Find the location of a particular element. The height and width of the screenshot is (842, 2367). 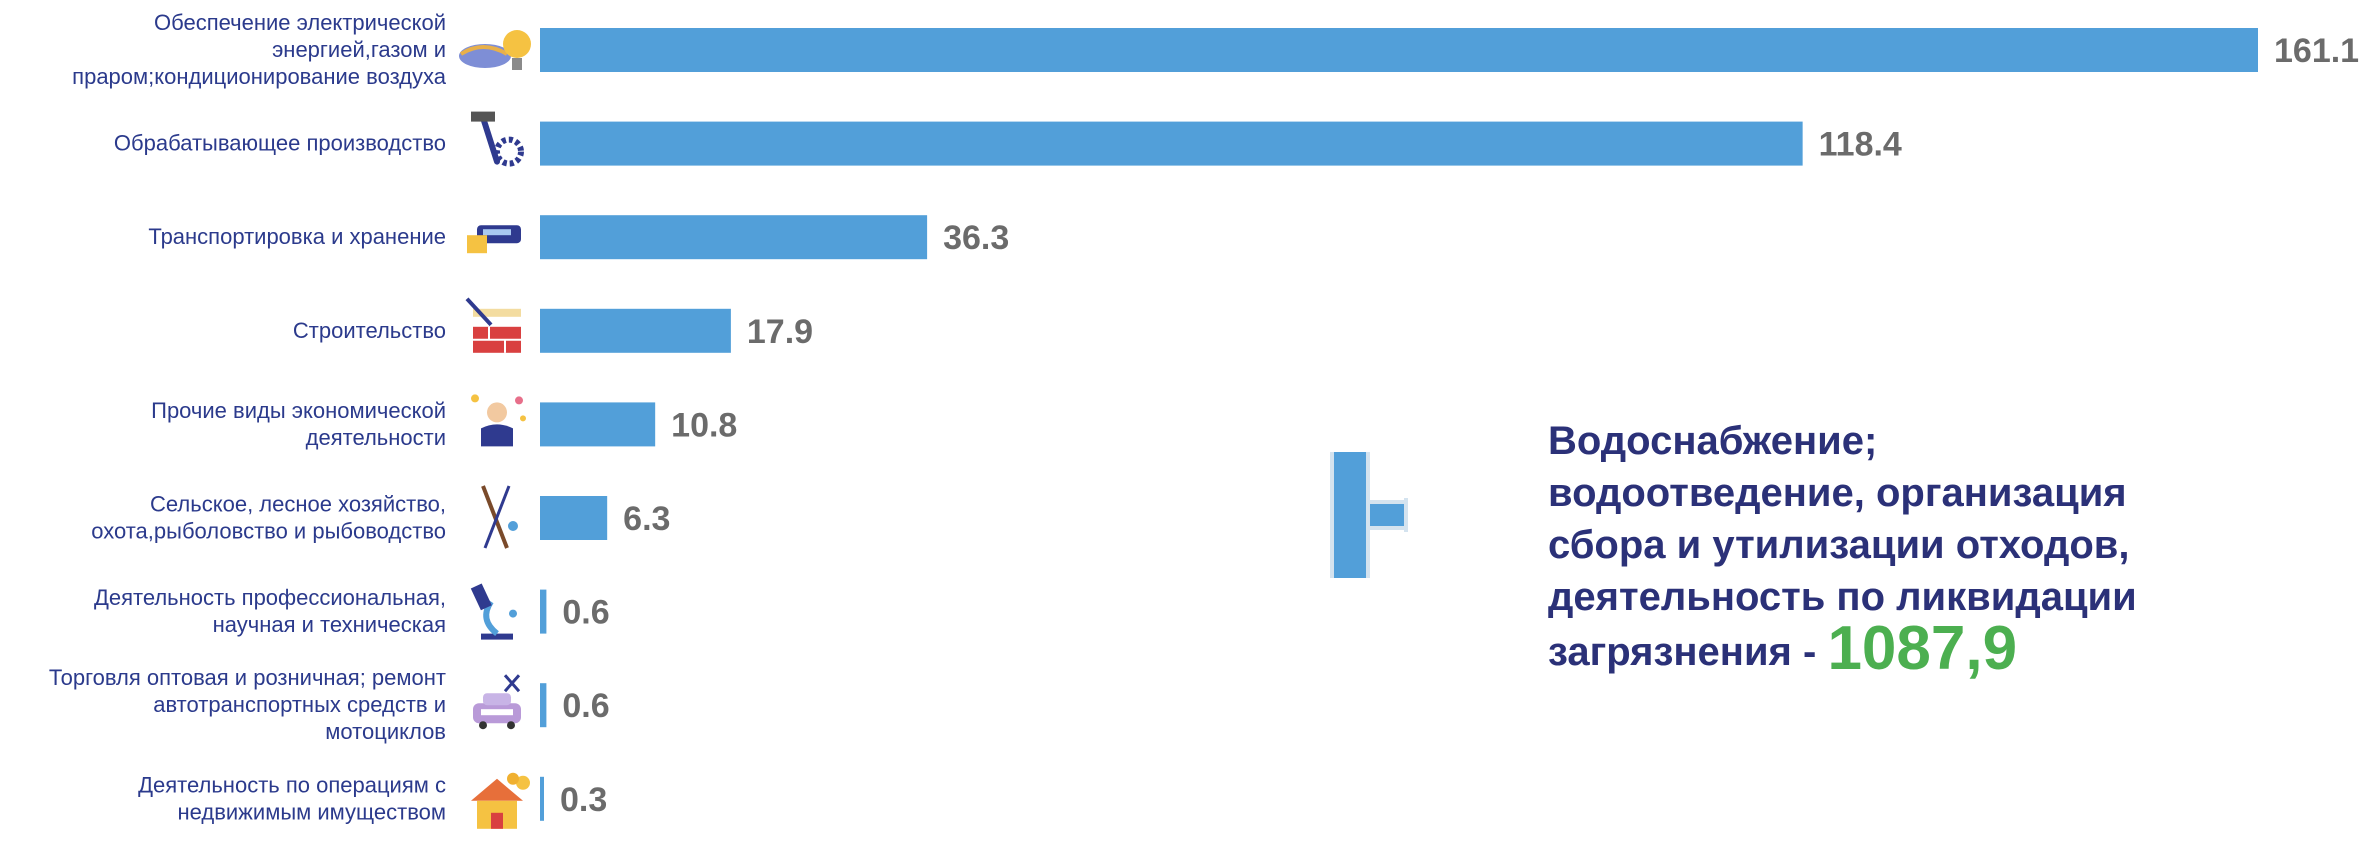

value-label: 161.1 is located at coordinates (2316, 51).